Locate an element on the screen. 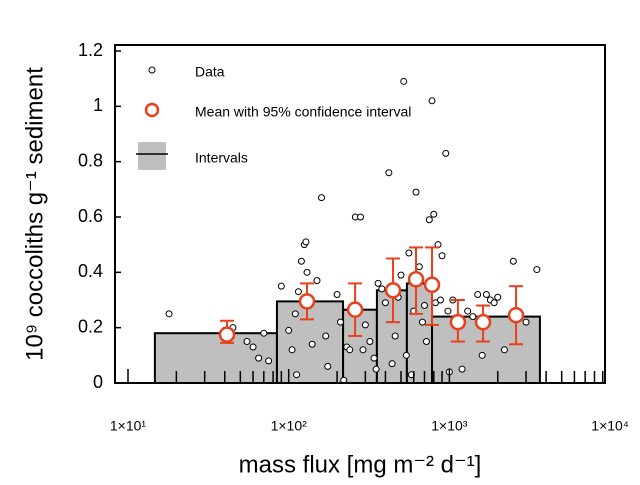 Image resolution: width=640 pixels, height=485 pixels. y-tick-label: 1.2 is located at coordinates (90, 50).